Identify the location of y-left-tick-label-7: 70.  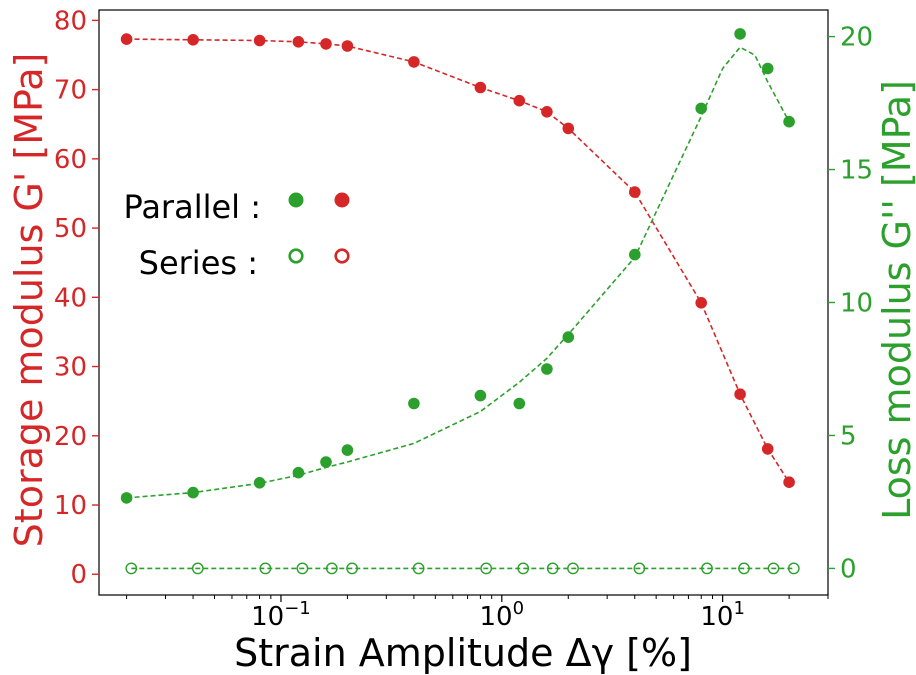
(70, 91).